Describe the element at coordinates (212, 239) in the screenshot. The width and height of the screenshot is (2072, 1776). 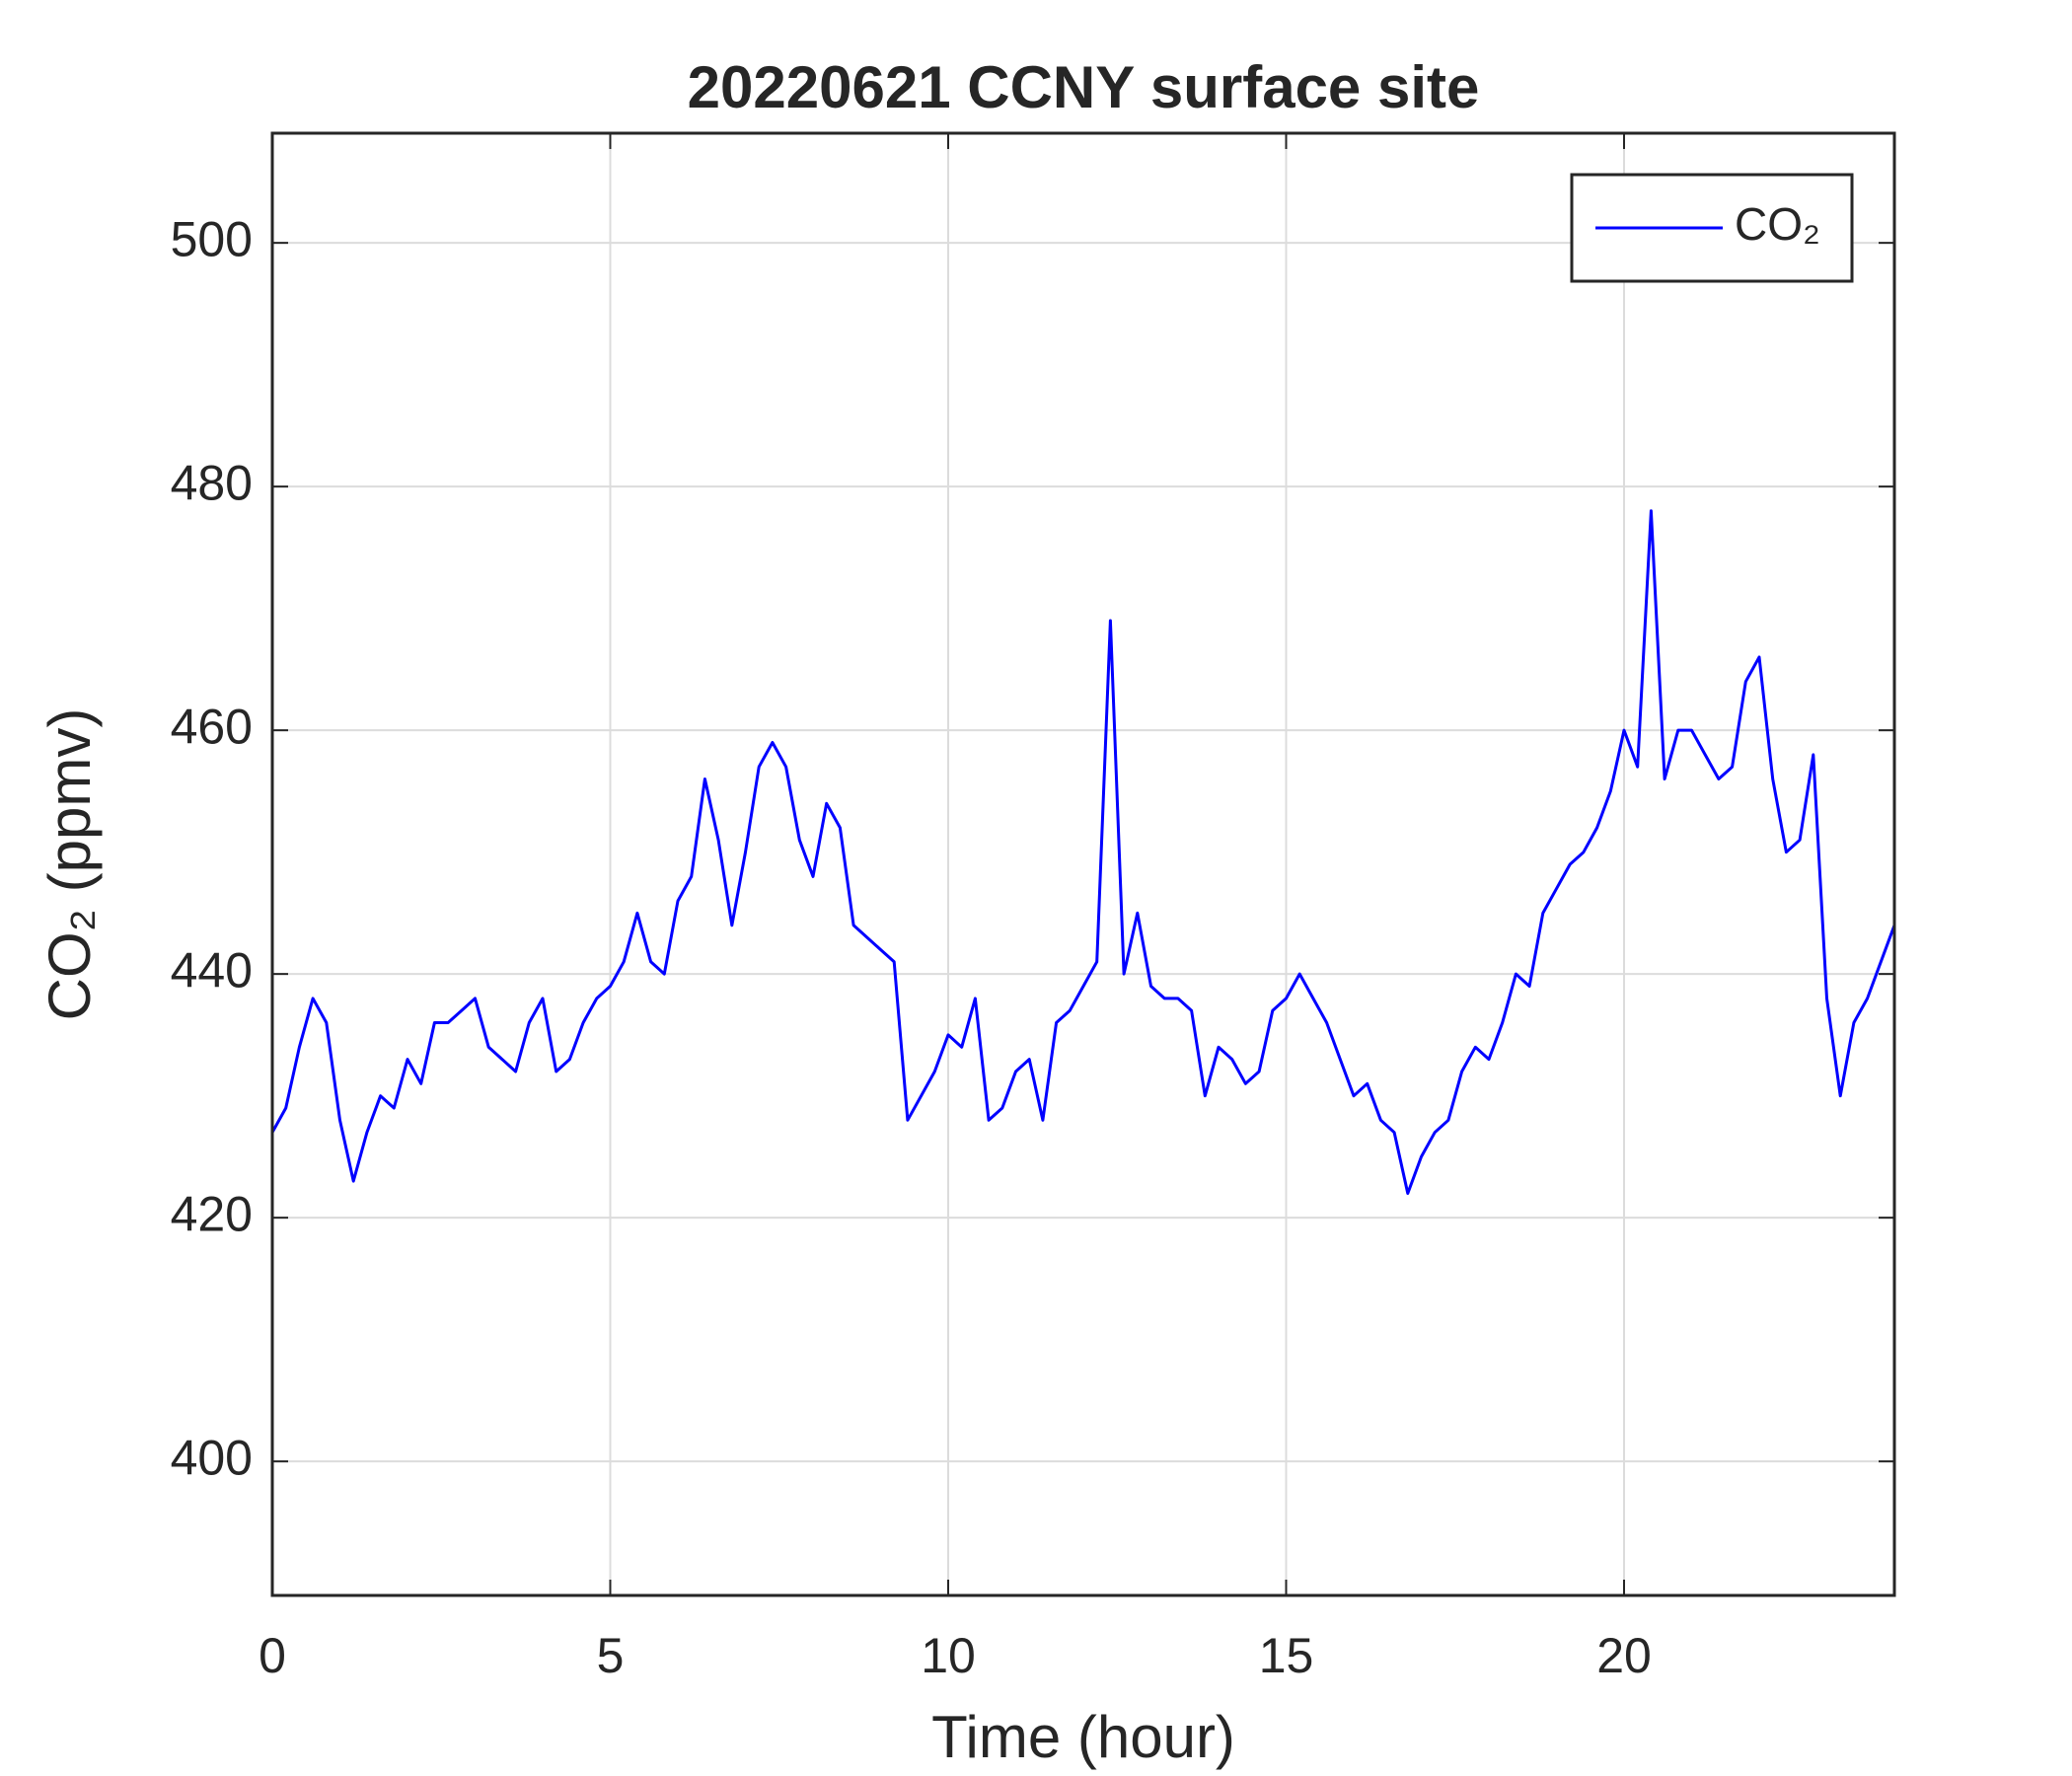
I see `y-tick-label: 500` at that location.